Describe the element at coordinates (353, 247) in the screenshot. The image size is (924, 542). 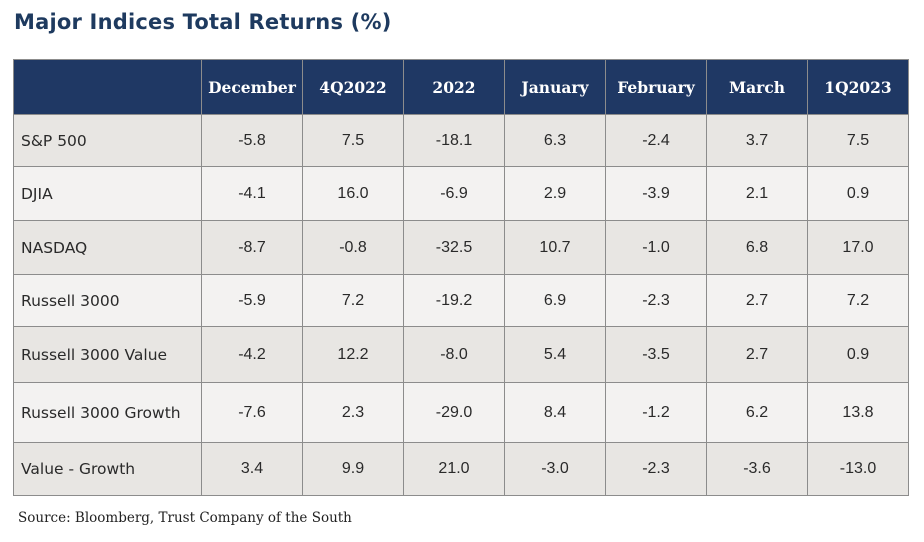
I see `table-cell: -0.8` at that location.